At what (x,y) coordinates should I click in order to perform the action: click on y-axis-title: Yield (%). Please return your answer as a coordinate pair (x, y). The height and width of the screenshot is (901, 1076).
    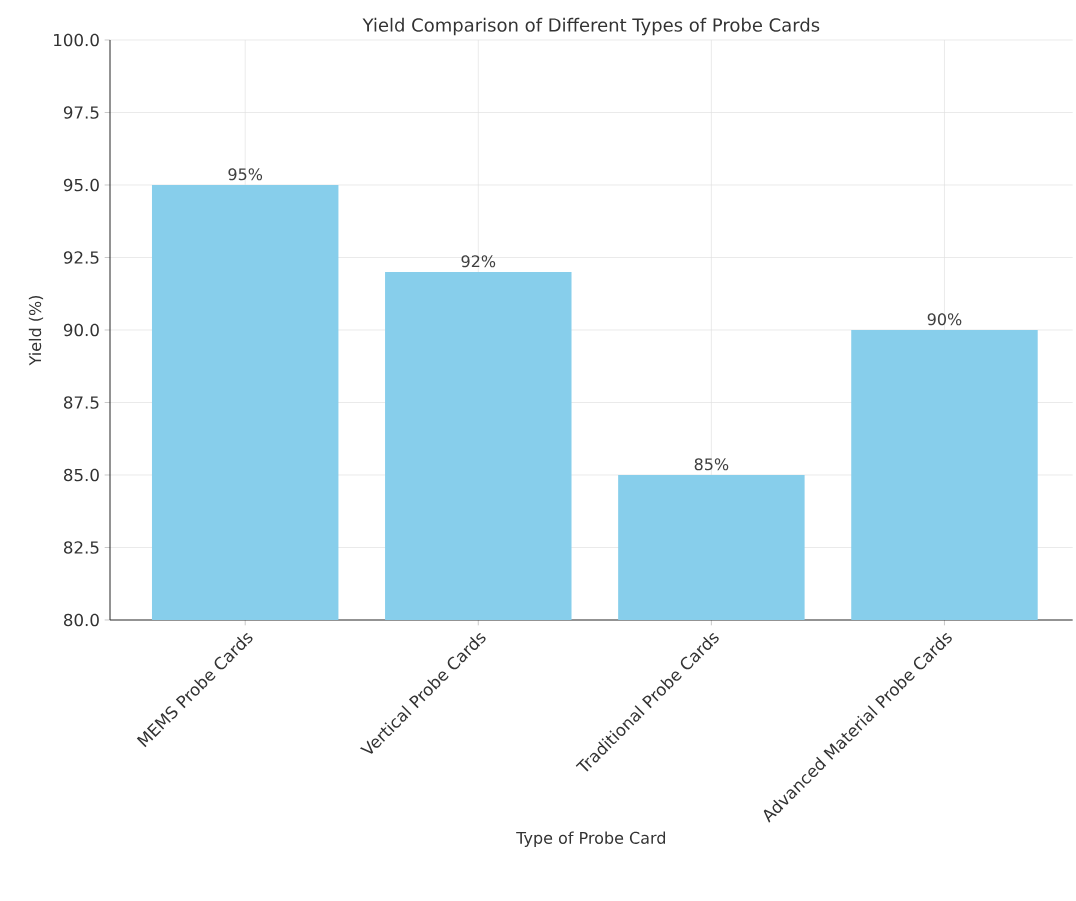
    Looking at the image, I should click on (36, 330).